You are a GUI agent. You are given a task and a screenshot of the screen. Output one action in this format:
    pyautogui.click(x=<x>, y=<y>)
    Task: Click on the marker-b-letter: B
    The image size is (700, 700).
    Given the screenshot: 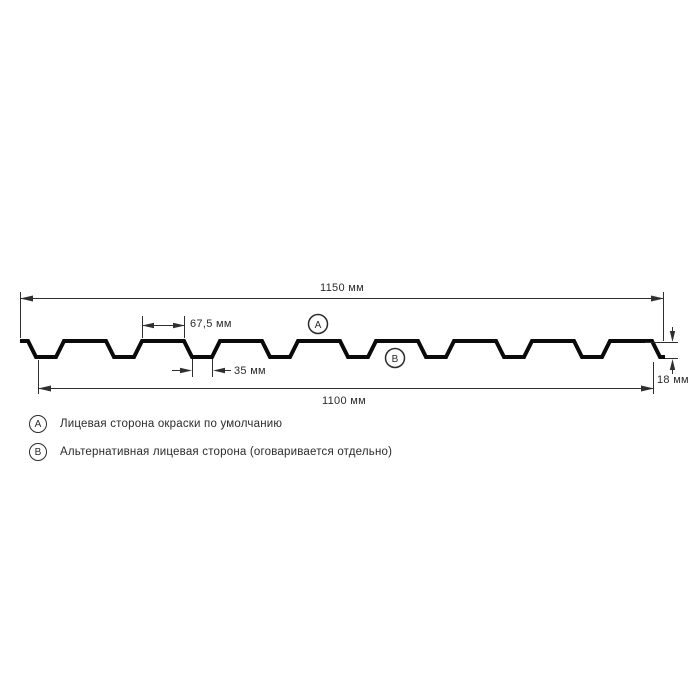 What is the action you would take?
    pyautogui.click(x=395, y=359)
    